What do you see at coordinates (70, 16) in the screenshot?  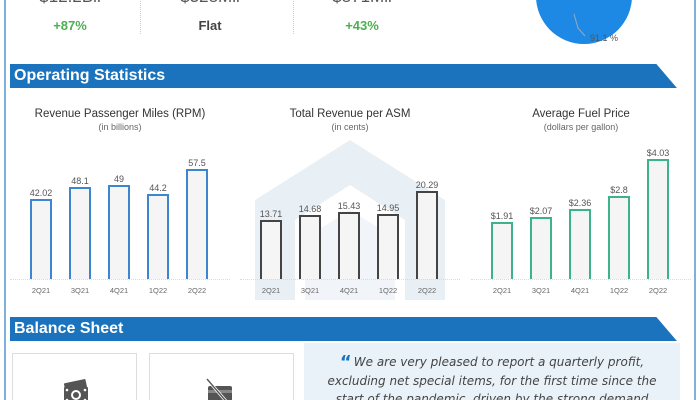 I see `stat-revenue: $12.2Bil +87%` at bounding box center [70, 16].